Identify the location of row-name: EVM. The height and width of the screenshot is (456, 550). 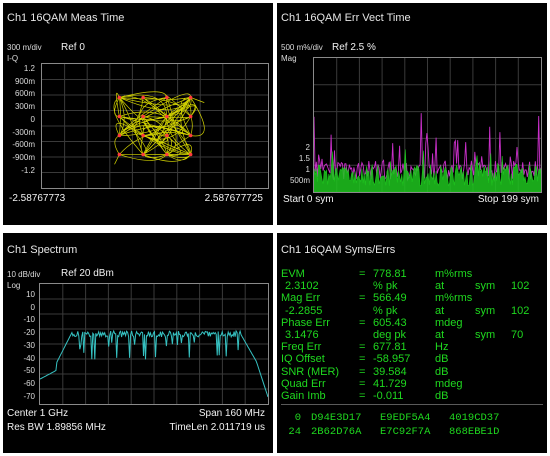
(293, 274).